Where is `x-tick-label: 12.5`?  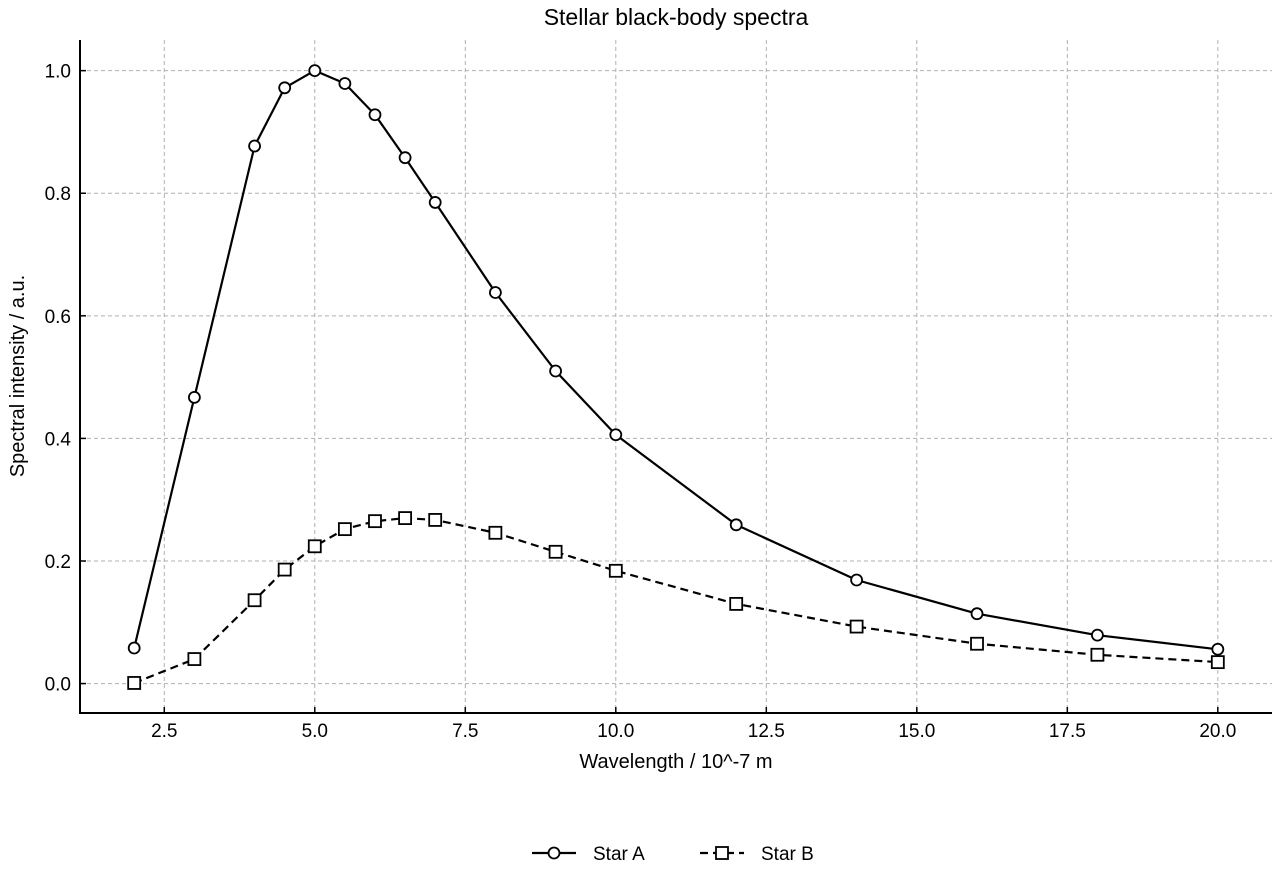
x-tick-label: 12.5 is located at coordinates (766, 731).